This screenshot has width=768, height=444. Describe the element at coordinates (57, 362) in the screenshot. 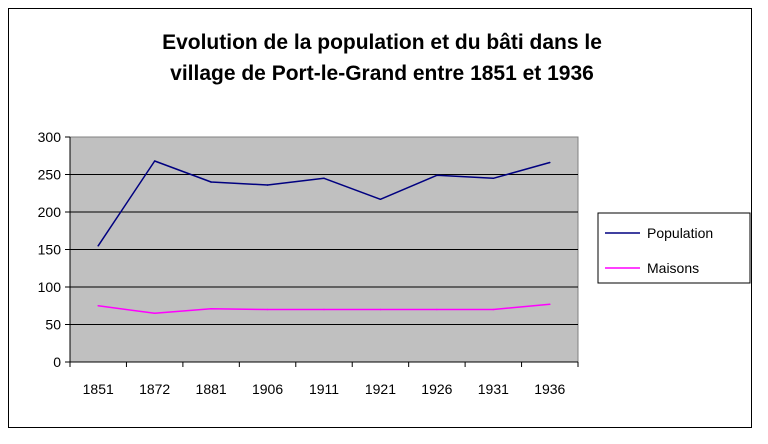

I see `y-tick-label-0: 0` at that location.